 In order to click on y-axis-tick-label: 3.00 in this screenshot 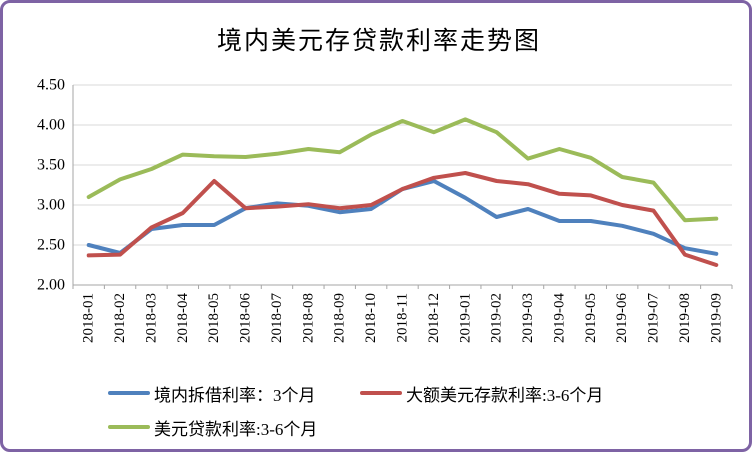, I will do `click(51, 205)`.